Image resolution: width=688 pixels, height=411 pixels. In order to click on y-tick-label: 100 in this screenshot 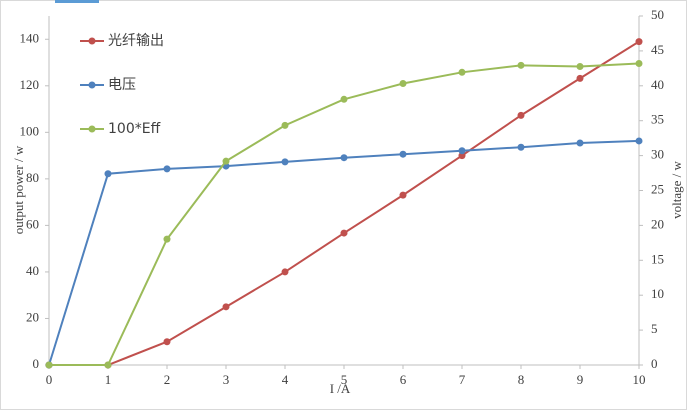, I will do `click(30, 130)`.